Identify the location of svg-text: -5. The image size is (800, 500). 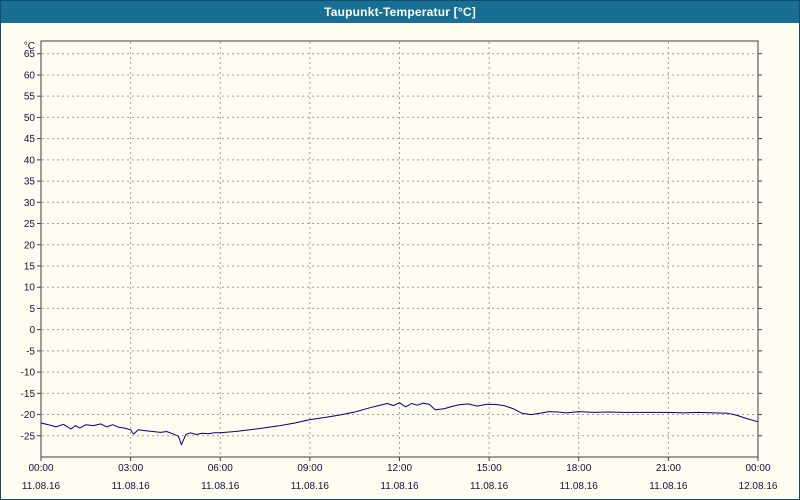
(30, 351).